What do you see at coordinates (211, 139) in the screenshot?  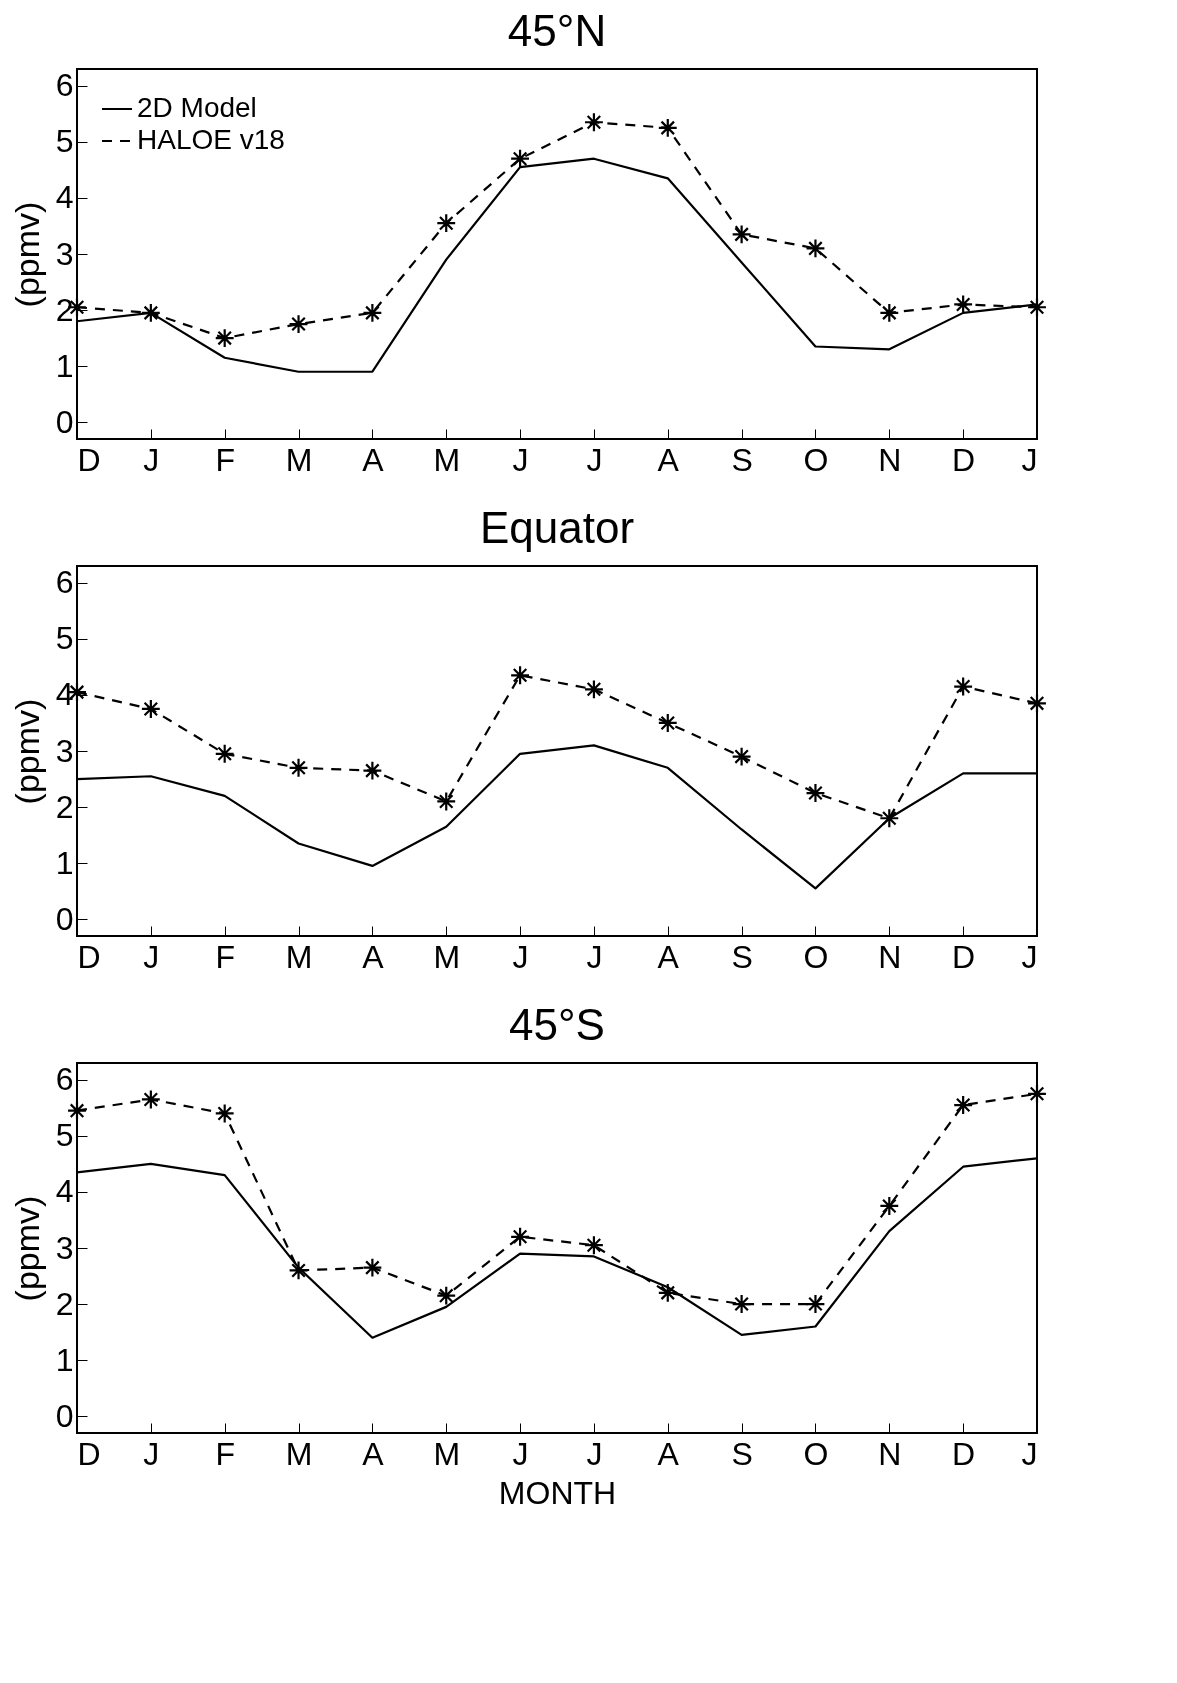 I see `legend-label: HALOE v18` at bounding box center [211, 139].